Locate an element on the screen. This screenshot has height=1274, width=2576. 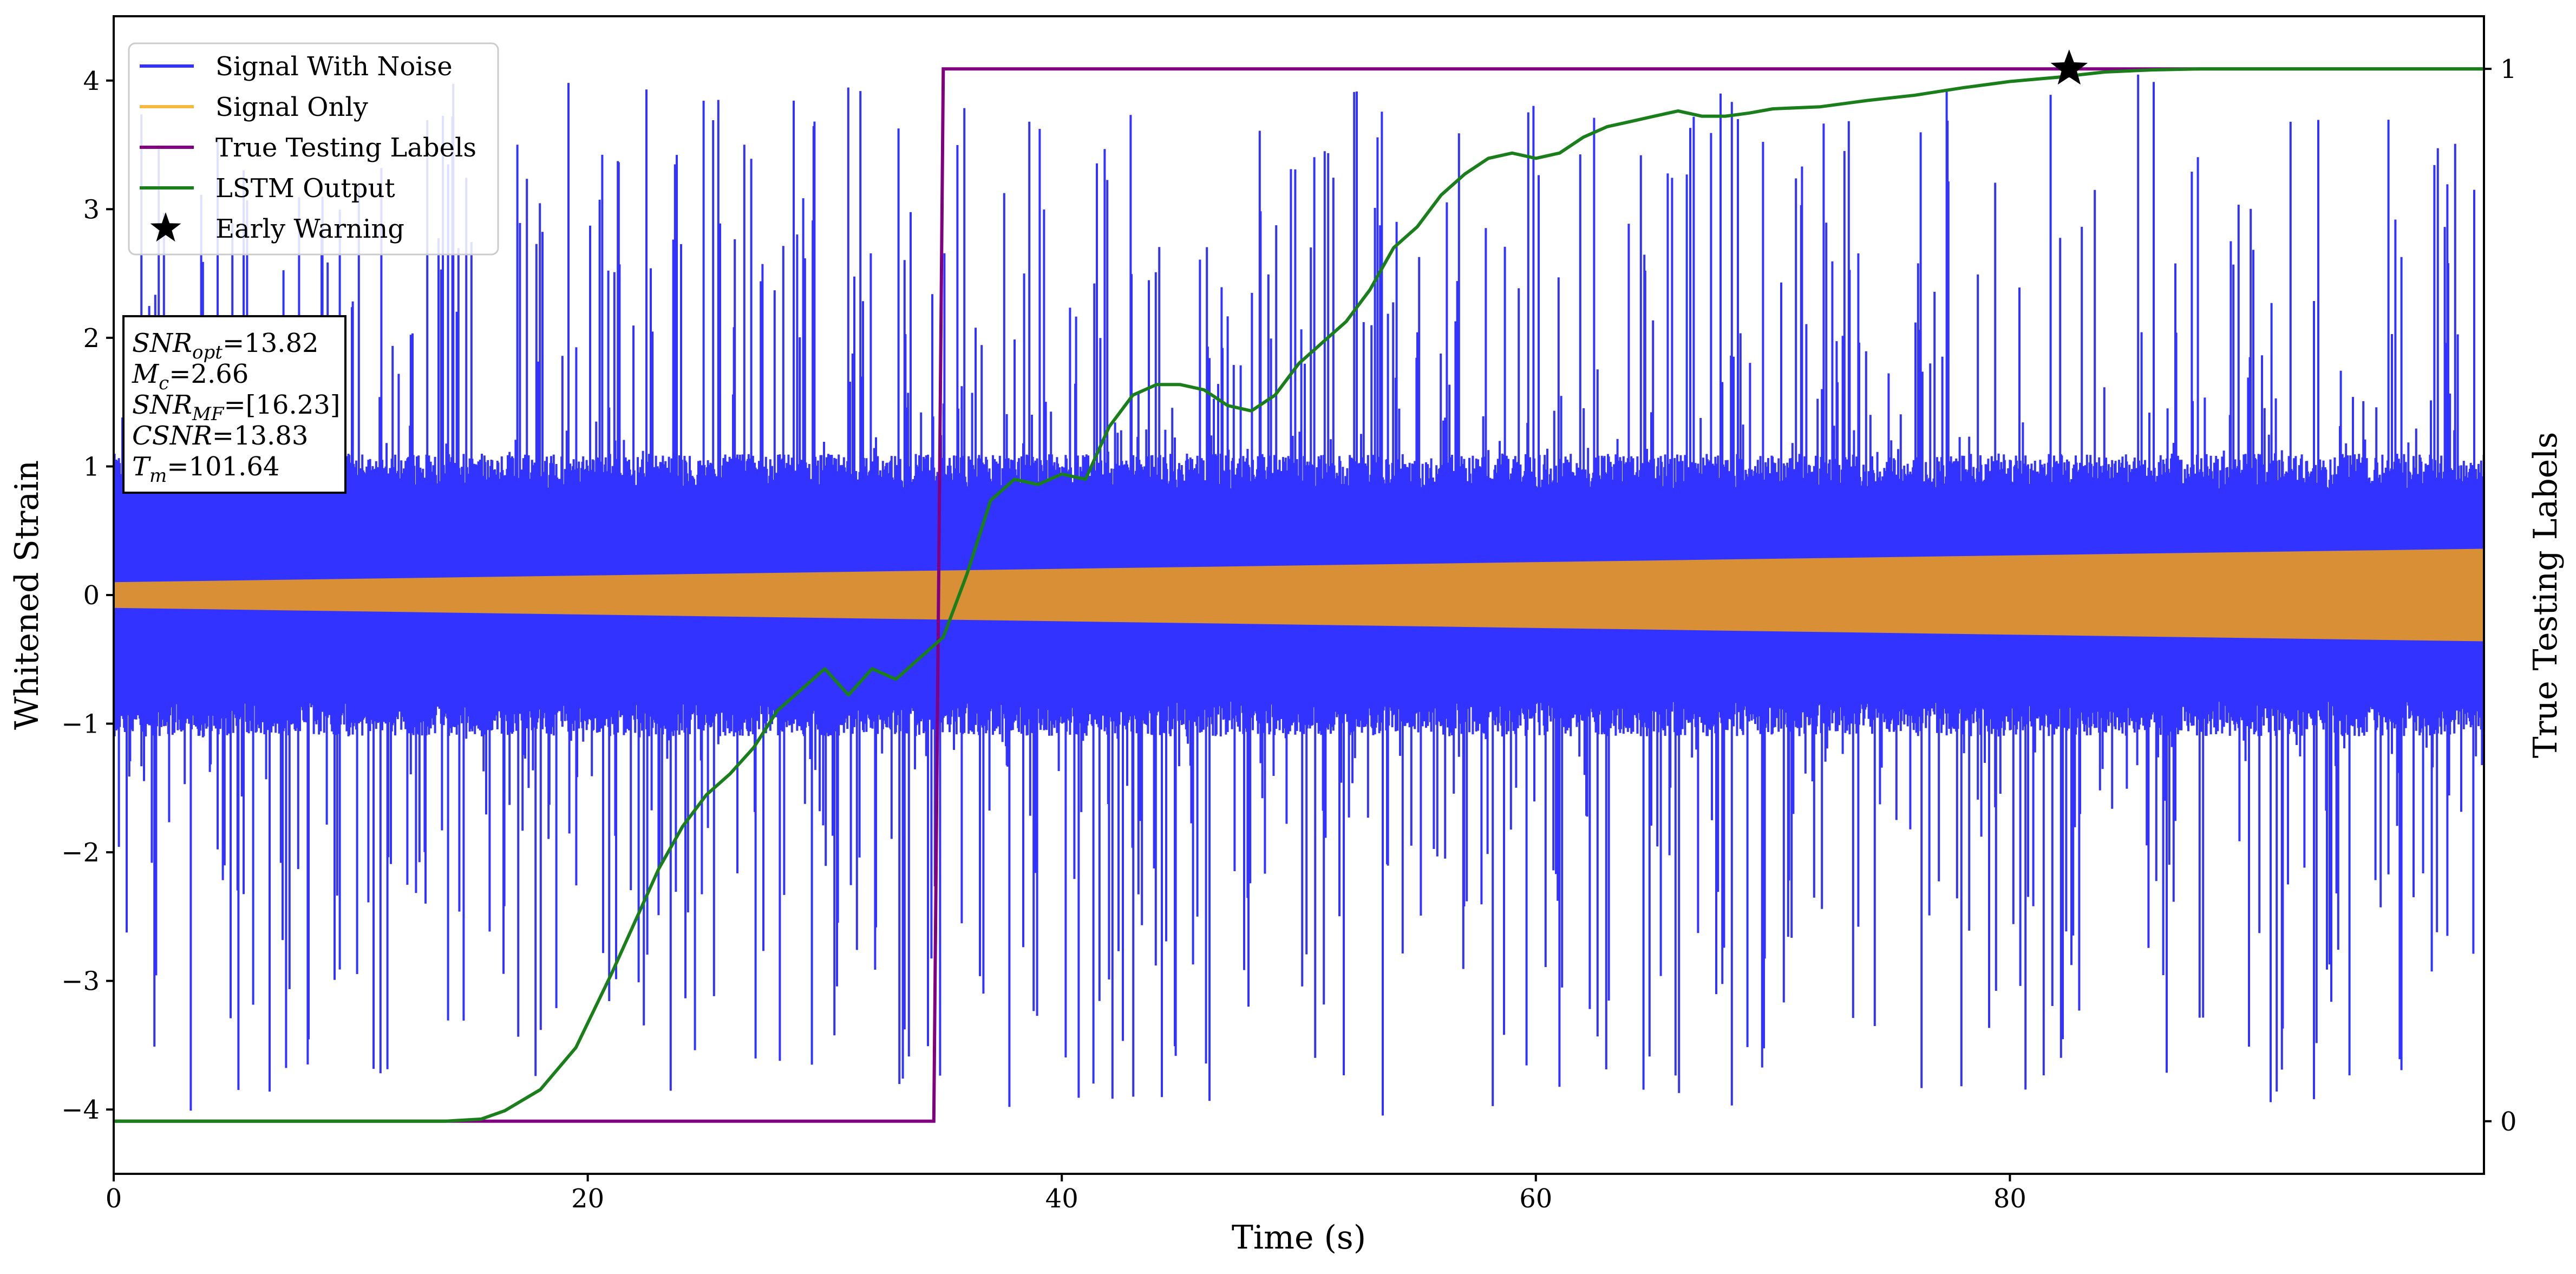
y-left-tick-label: −2 is located at coordinates (80, 853).